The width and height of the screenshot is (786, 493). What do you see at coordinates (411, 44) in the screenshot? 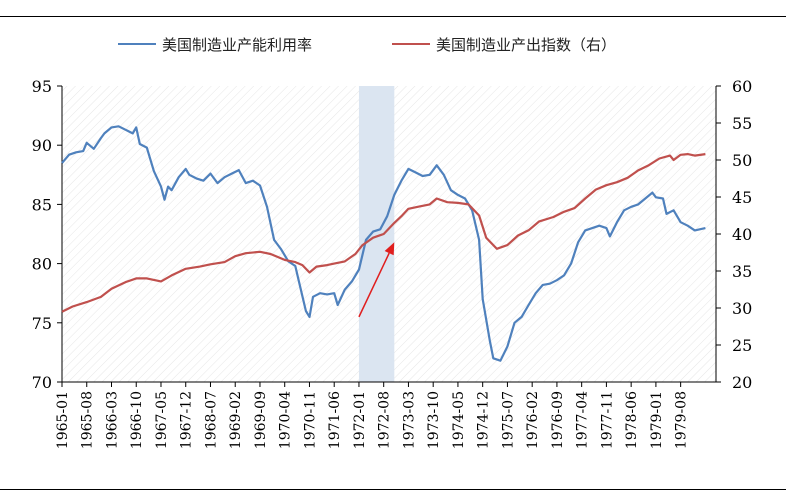
I see `legend-swatch-output-index` at bounding box center [411, 44].